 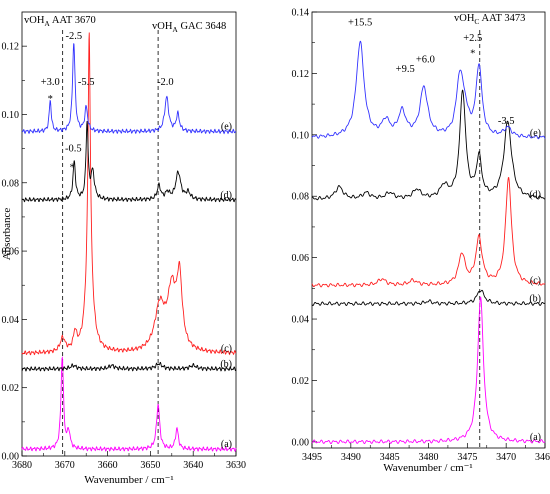 I want to click on left-y-tick-label: 0.08, so click(x=11, y=183).